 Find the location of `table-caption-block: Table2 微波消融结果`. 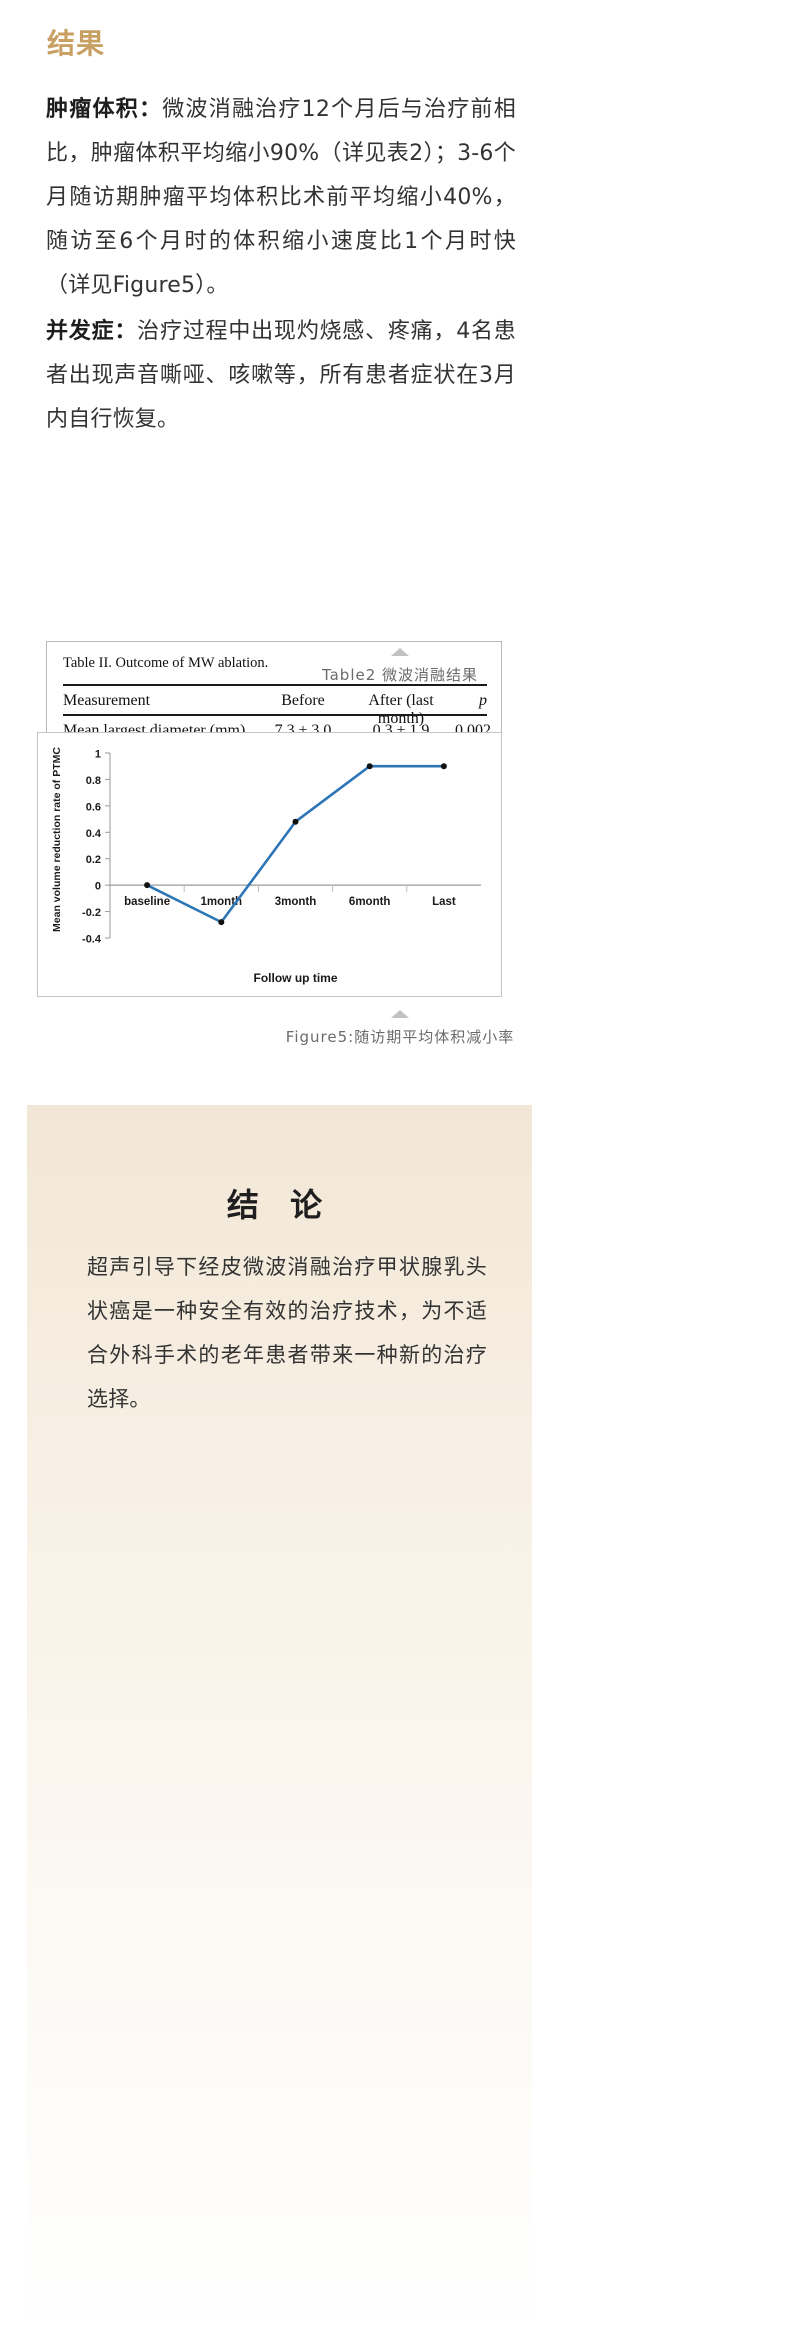

table-caption-block: Table2 微波消融结果 is located at coordinates (400, 666).